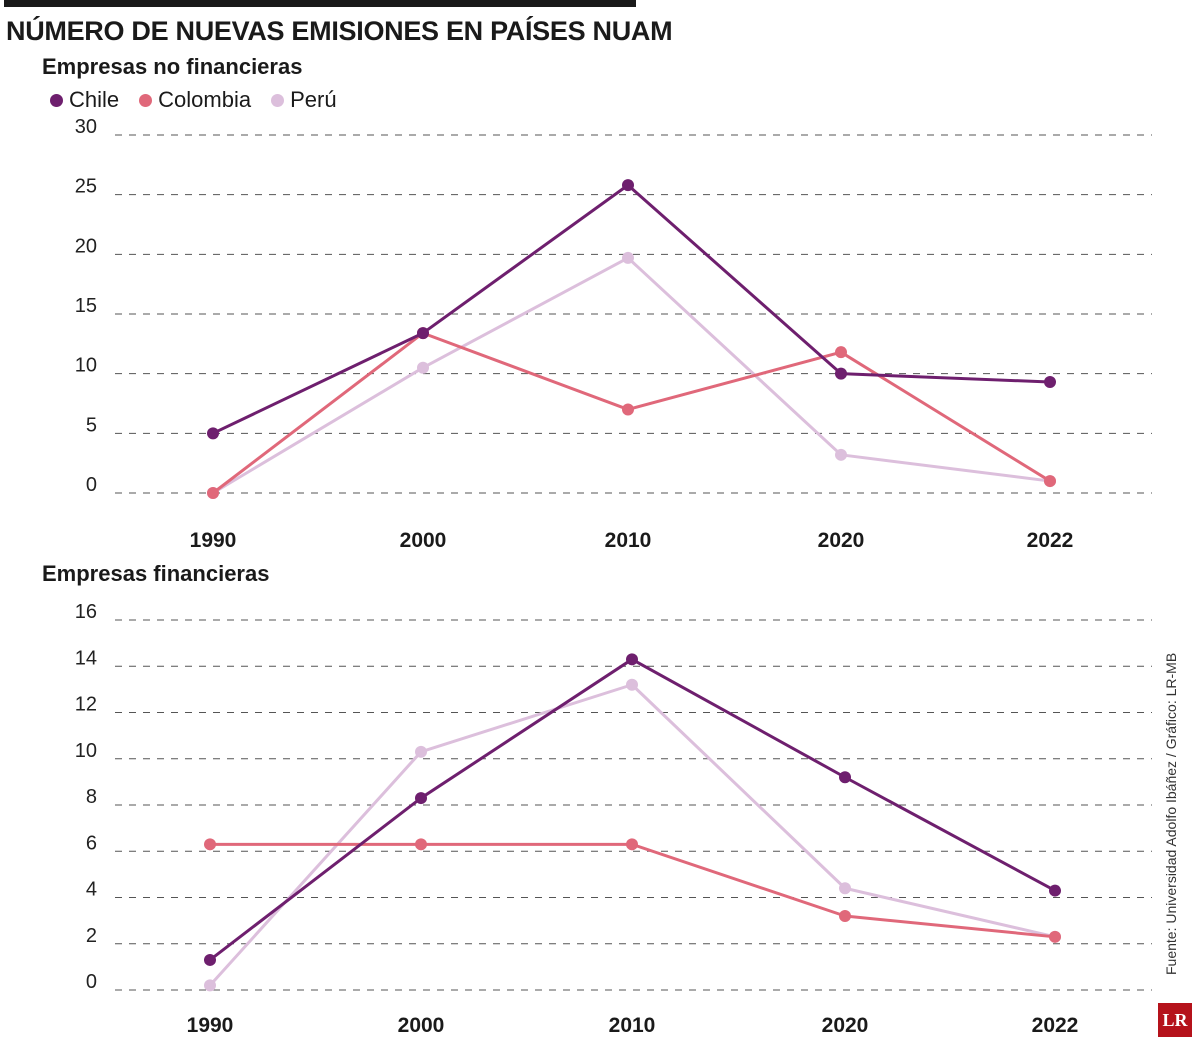 This screenshot has width=1200, height=1051. I want to click on y-tick-label: 30, so click(86, 127).